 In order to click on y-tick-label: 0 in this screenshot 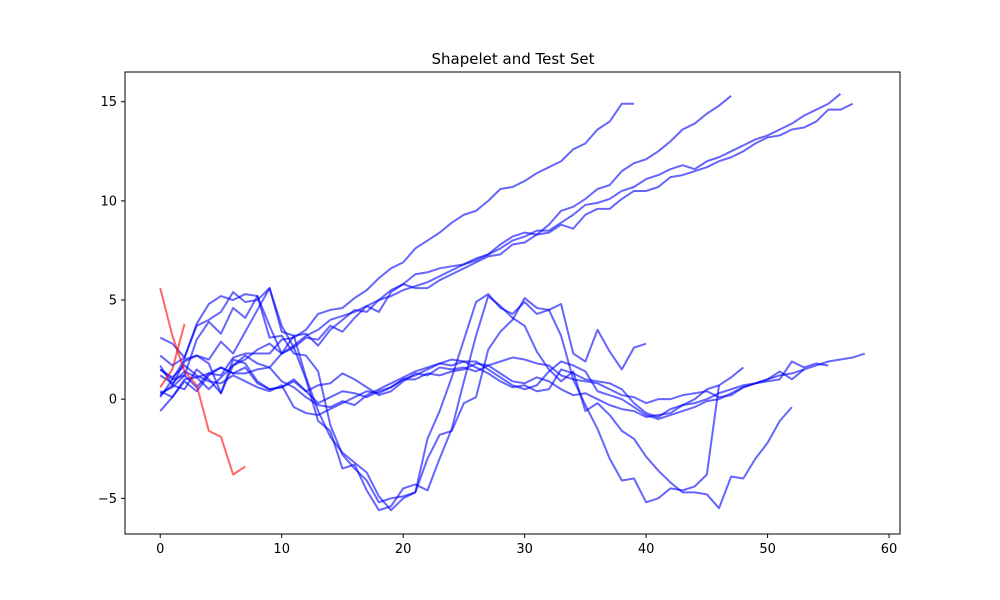, I will do `click(113, 400)`.